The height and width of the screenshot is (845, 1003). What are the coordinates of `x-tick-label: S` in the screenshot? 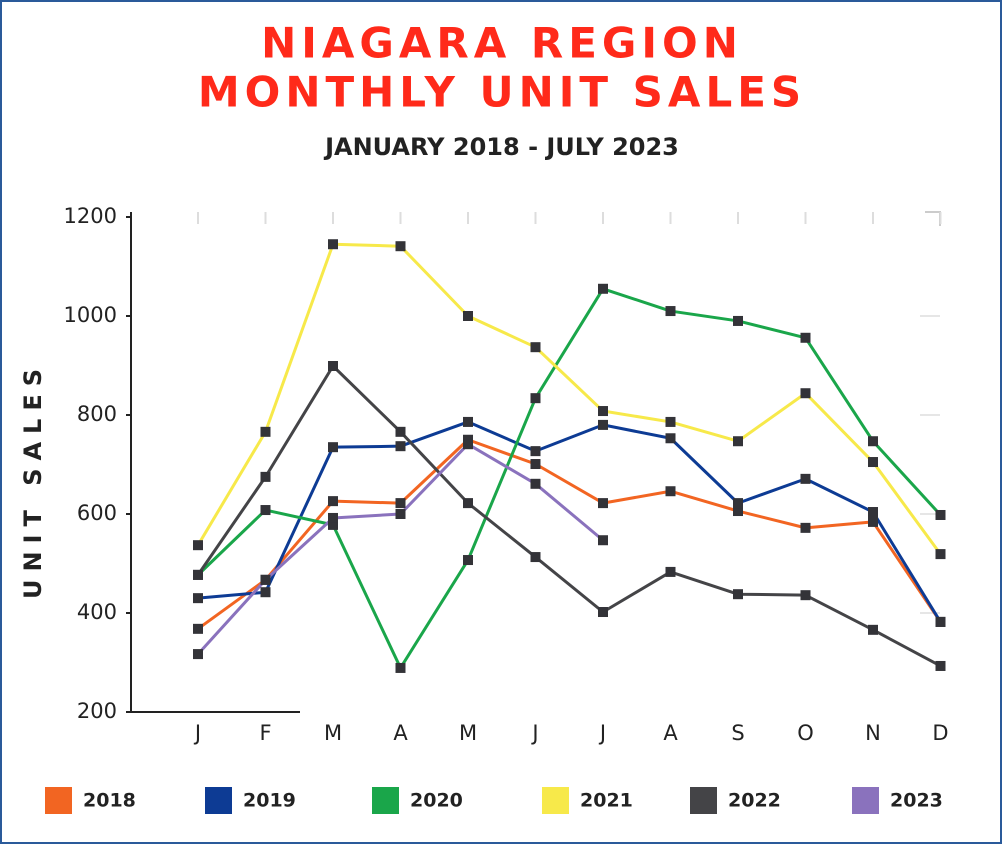 It's located at (737, 733).